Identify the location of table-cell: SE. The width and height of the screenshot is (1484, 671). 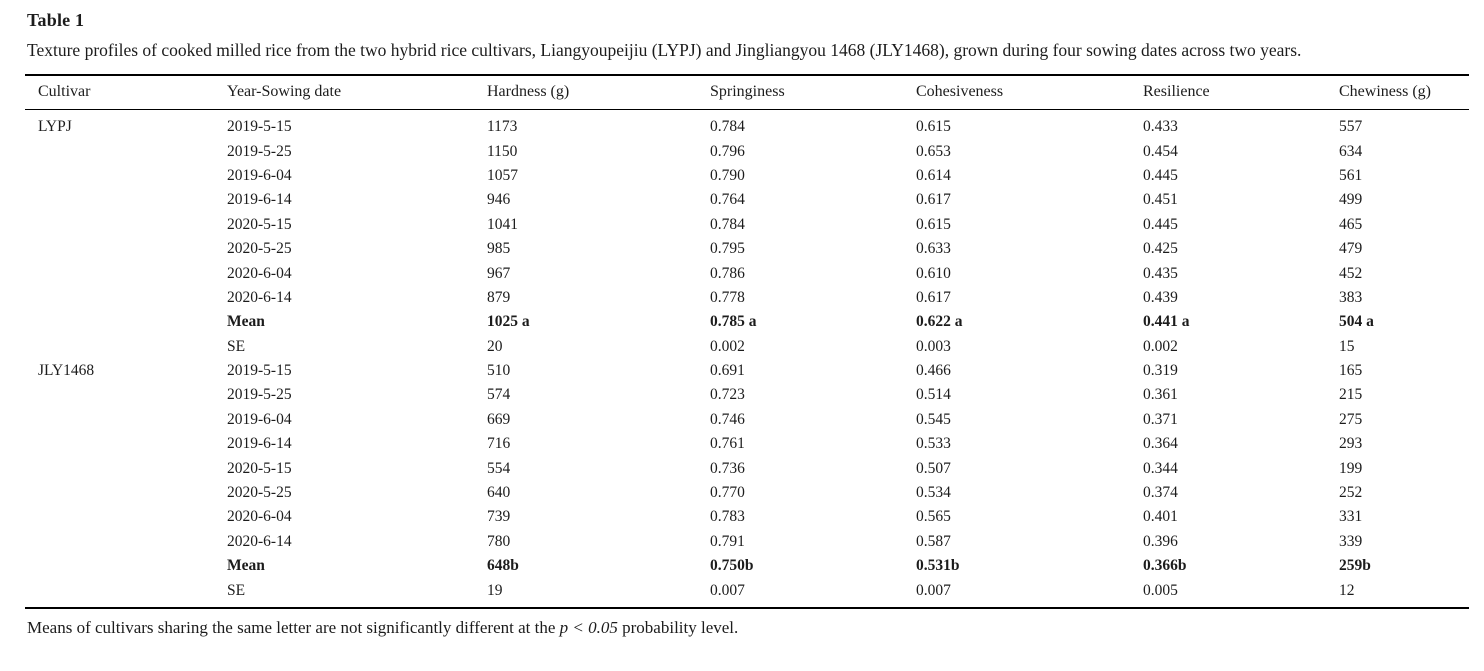
(236, 590).